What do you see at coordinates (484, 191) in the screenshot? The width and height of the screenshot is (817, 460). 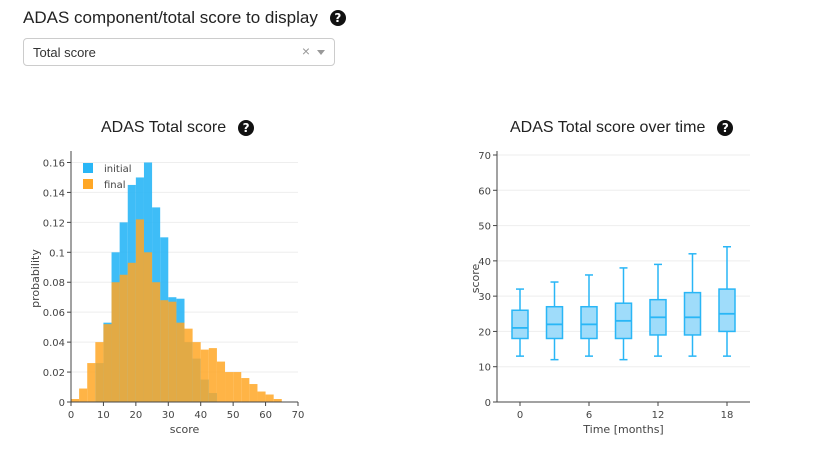 I see `y-tick-label: 60` at bounding box center [484, 191].